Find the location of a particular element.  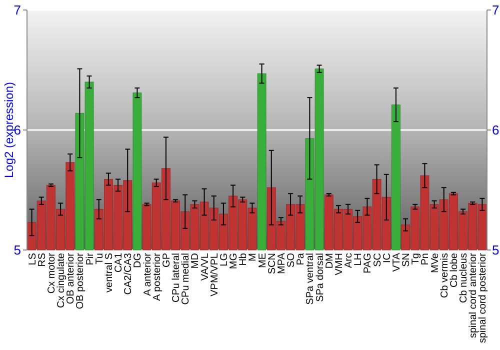

x-tick-label: Hb is located at coordinates (244, 259).